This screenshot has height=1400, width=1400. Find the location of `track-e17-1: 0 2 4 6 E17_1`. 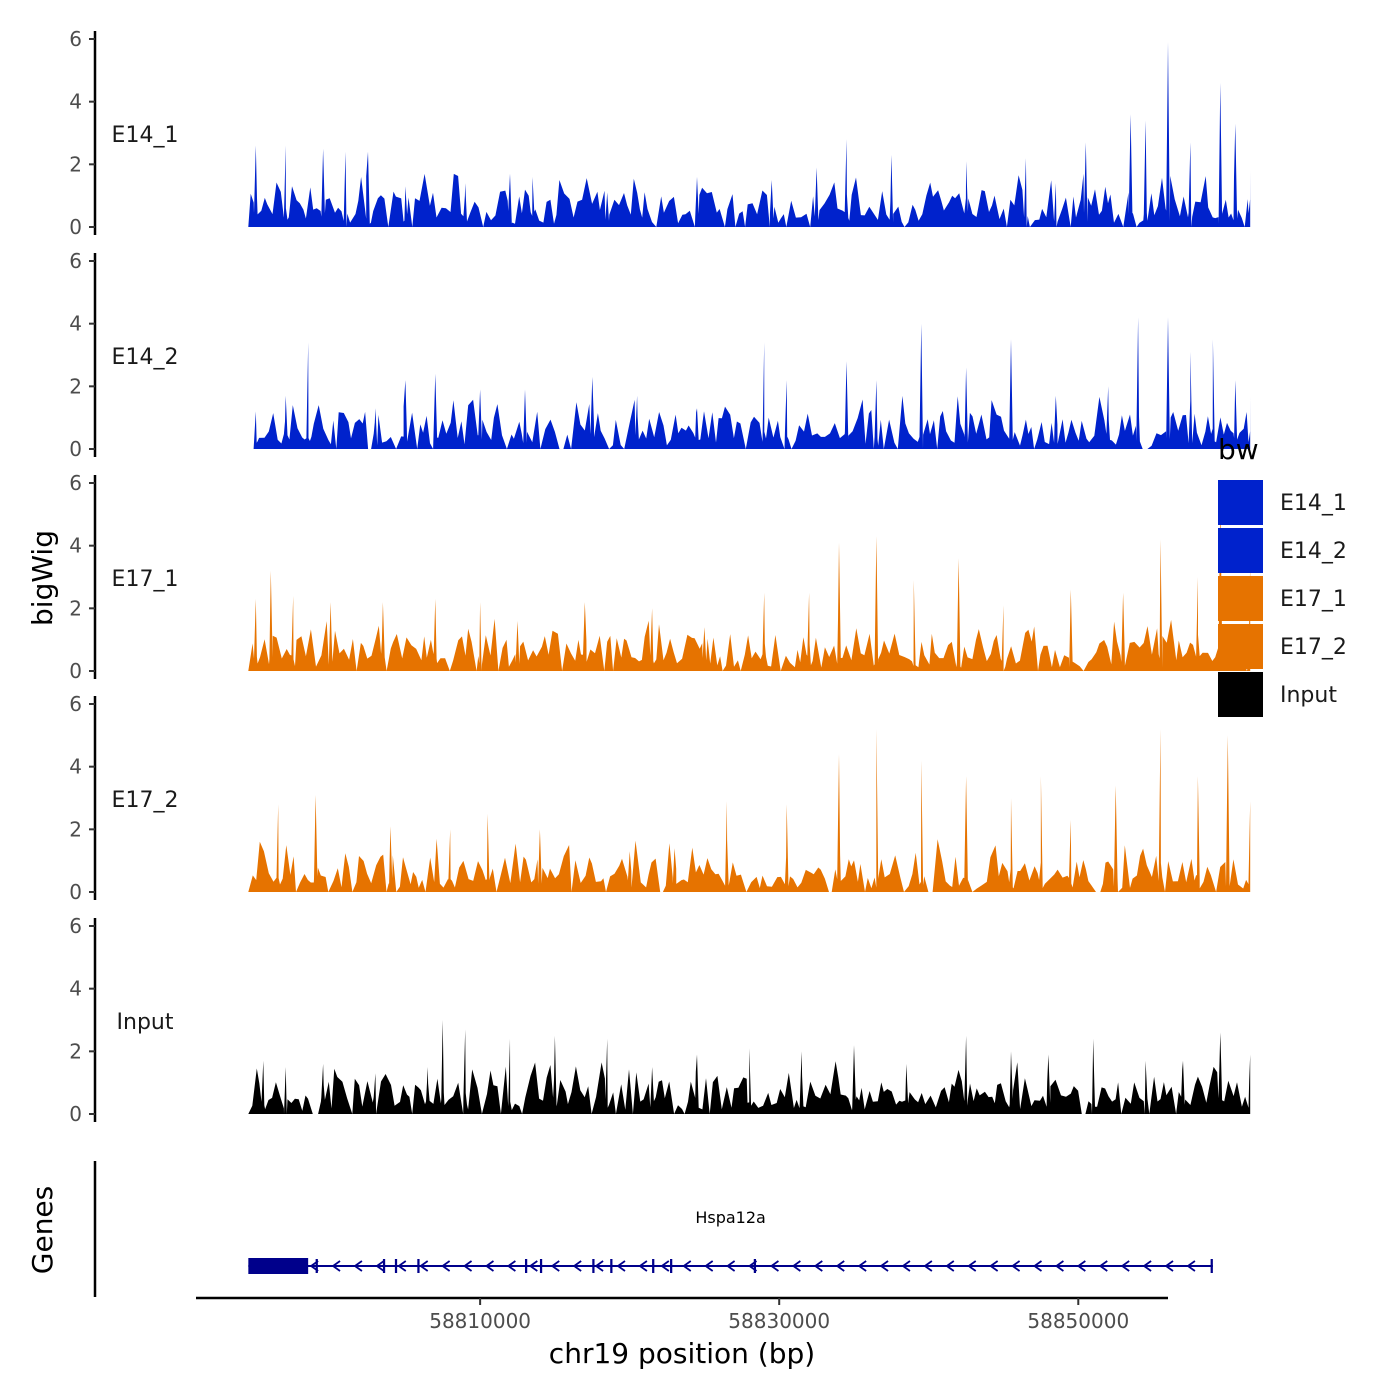

track-e17-1: 0 2 4 6 E17_1 is located at coordinates (661, 577).